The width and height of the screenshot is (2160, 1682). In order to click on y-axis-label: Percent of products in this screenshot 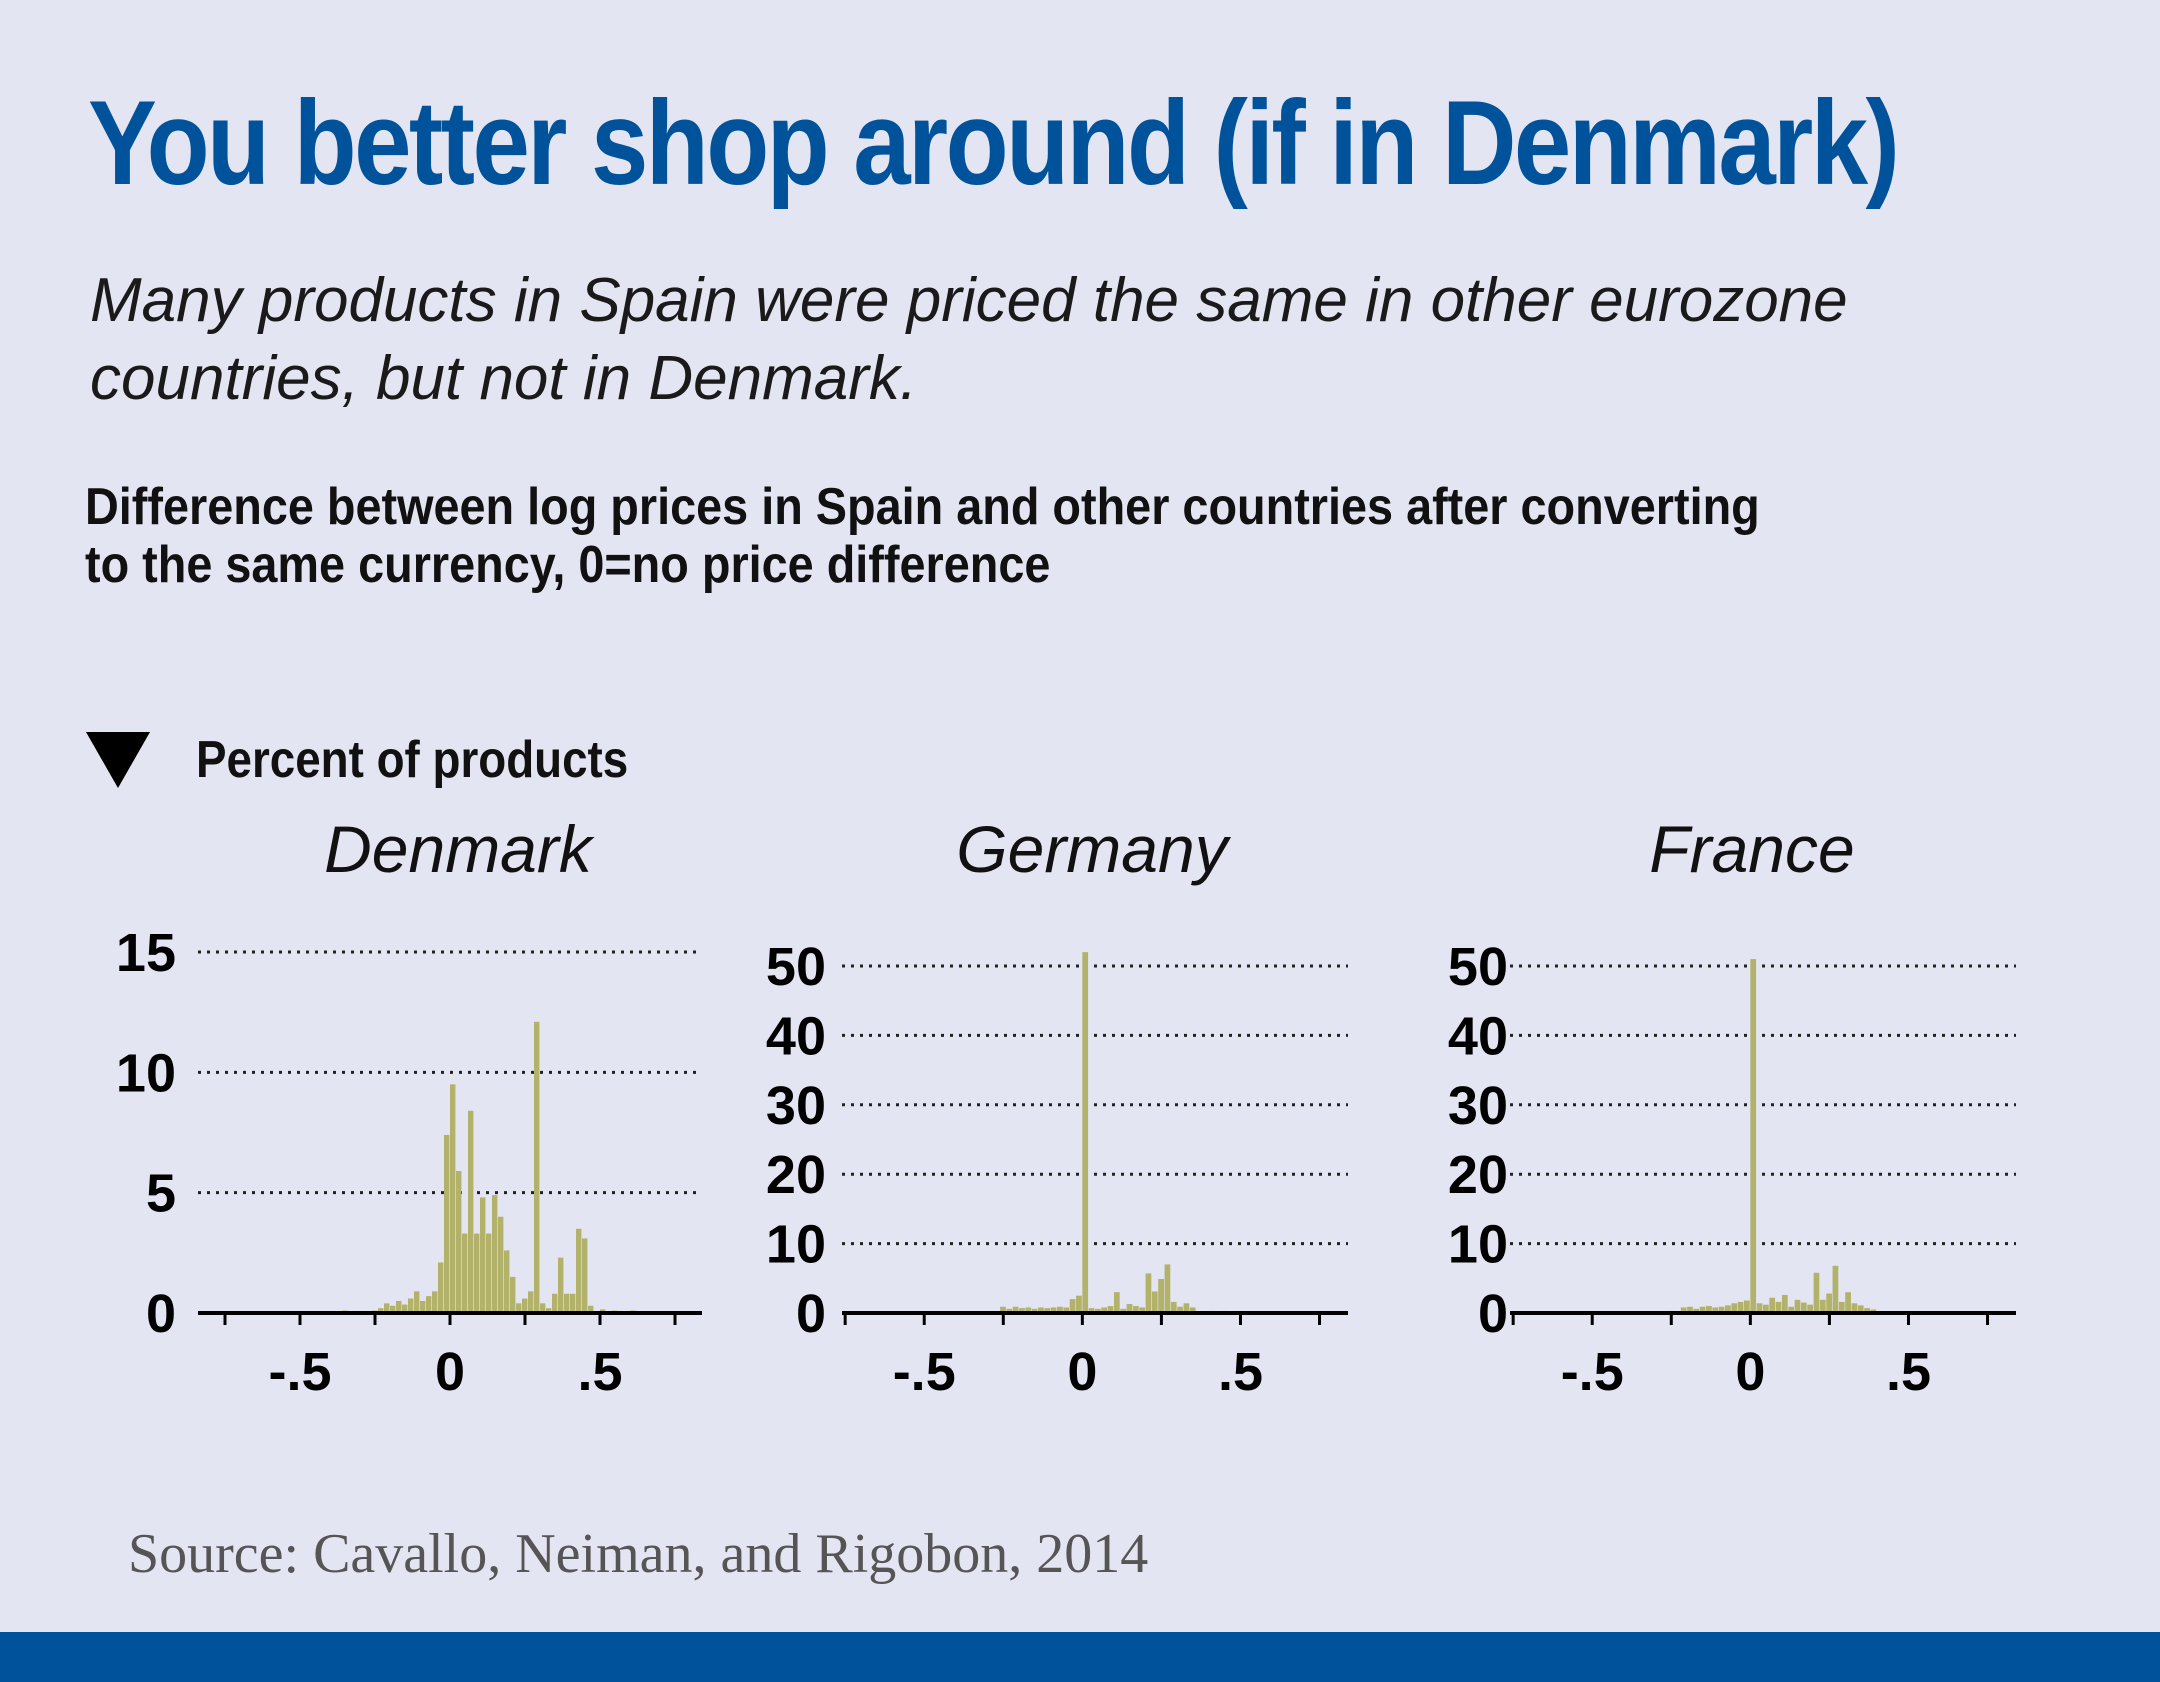, I will do `click(387, 760)`.